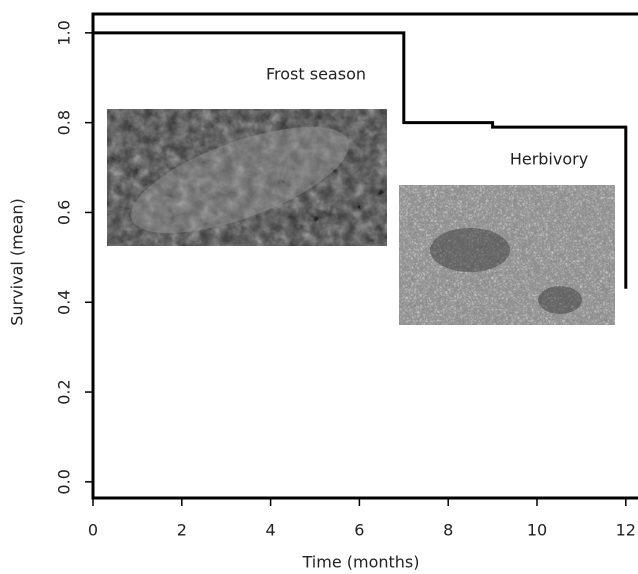  Describe the element at coordinates (17, 261) in the screenshot. I see `y-axis-title: Survival (mean)` at that location.